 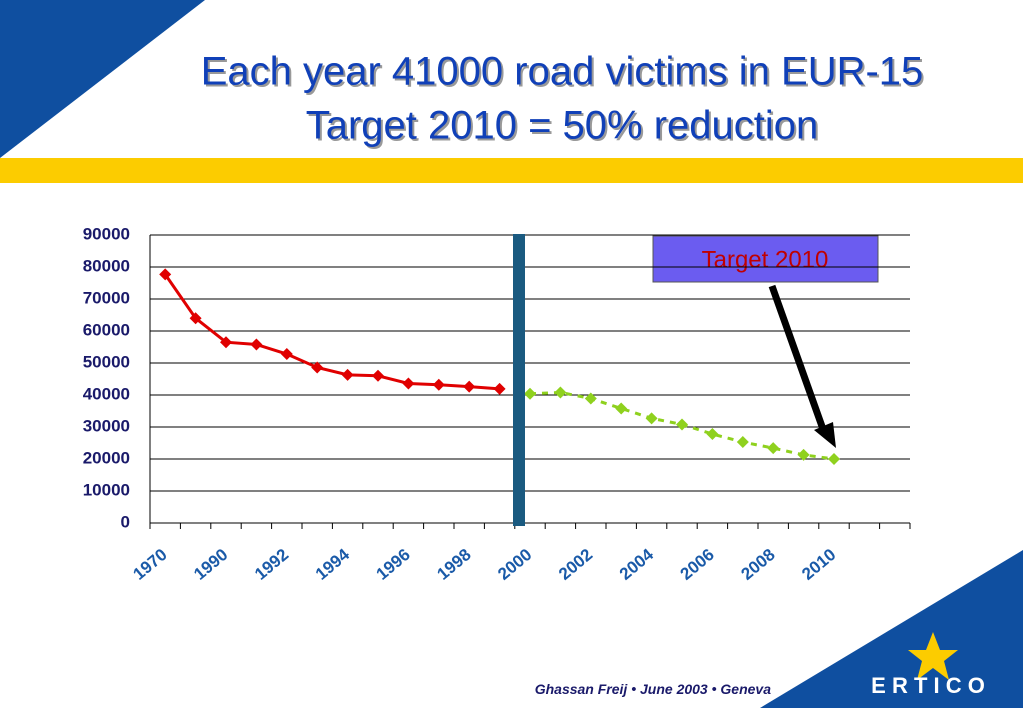 What do you see at coordinates (575, 564) in the screenshot?
I see `x-tick-label: 2002` at bounding box center [575, 564].